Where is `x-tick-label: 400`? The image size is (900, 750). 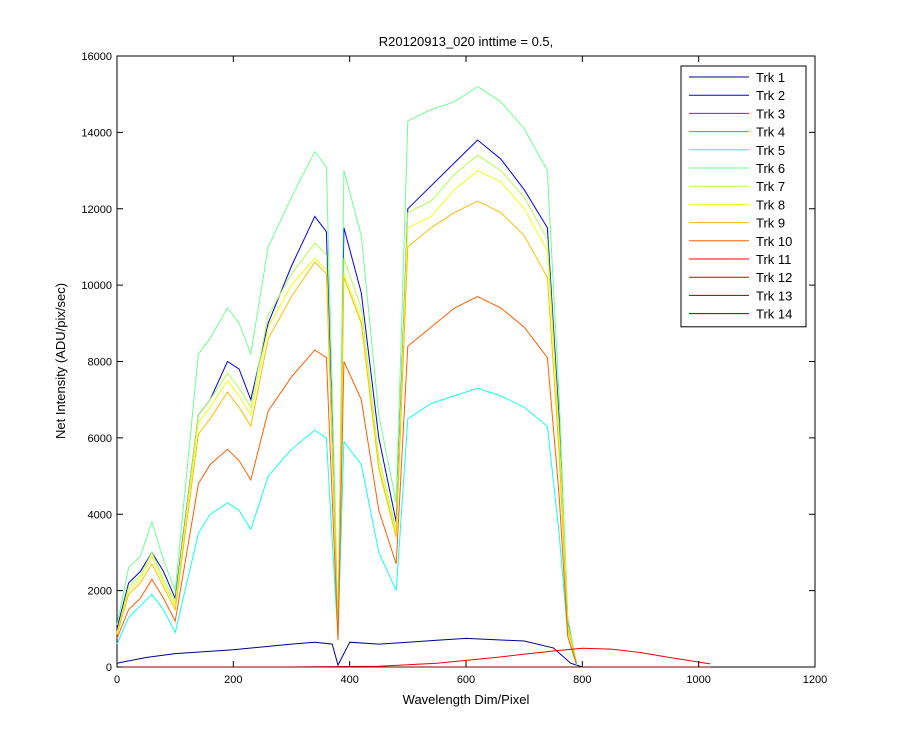
x-tick-label: 400 is located at coordinates (349, 680).